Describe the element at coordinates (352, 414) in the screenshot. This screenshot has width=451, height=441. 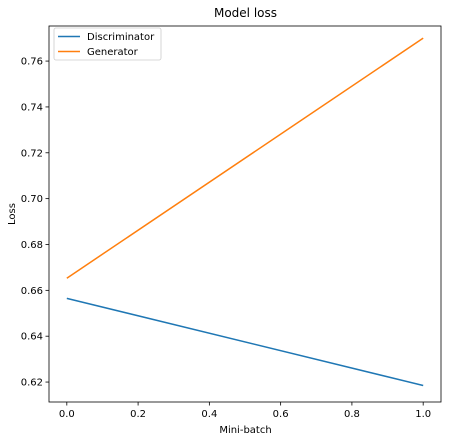
I see `x-tick-label: 0.8` at that location.